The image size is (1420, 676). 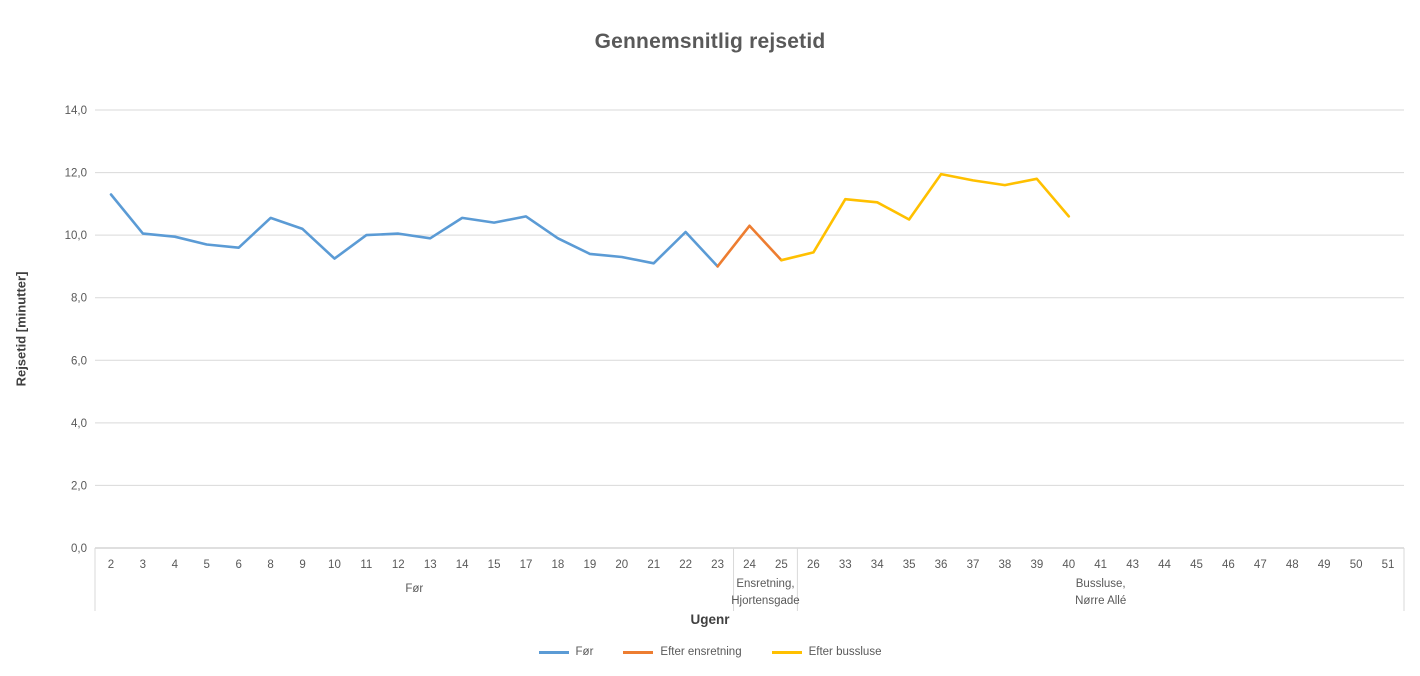 I want to click on series-line-f-r, so click(x=414, y=230).